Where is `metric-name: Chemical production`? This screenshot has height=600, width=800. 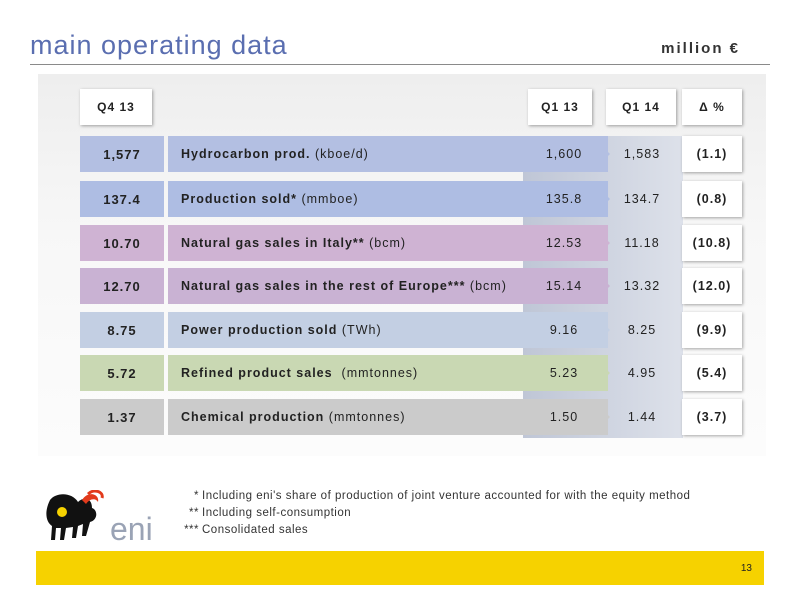
metric-name: Chemical production is located at coordinates (253, 416).